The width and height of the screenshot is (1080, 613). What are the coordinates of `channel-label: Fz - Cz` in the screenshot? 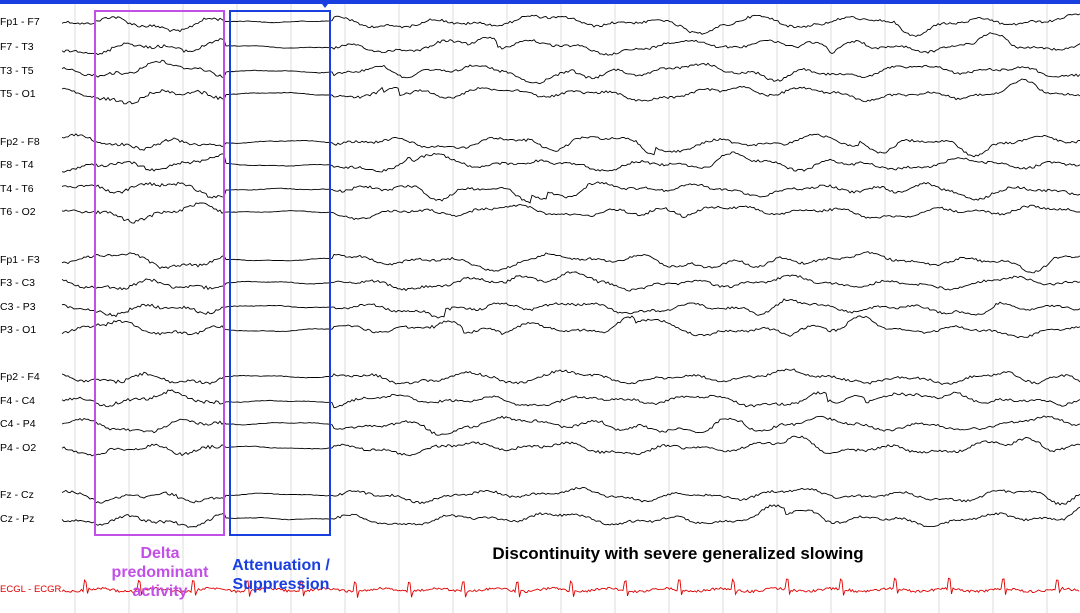 It's located at (17, 495).